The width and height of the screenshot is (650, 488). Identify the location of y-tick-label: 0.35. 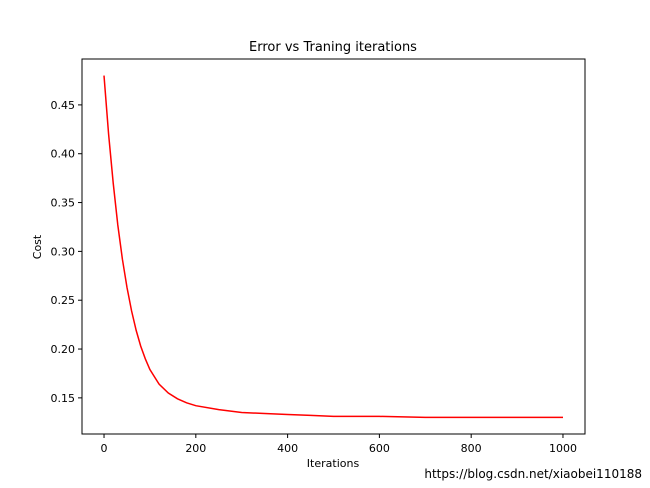
(63, 203).